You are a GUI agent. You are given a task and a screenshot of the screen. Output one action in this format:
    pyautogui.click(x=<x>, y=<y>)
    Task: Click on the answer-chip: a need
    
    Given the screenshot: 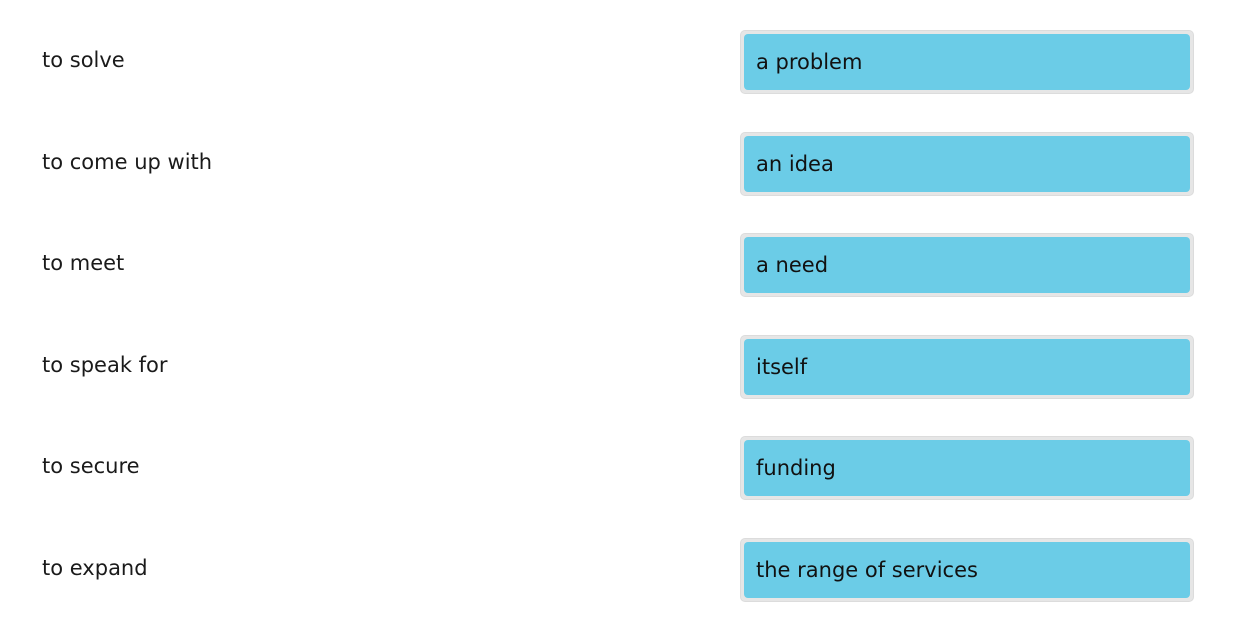 What is the action you would take?
    pyautogui.click(x=967, y=265)
    